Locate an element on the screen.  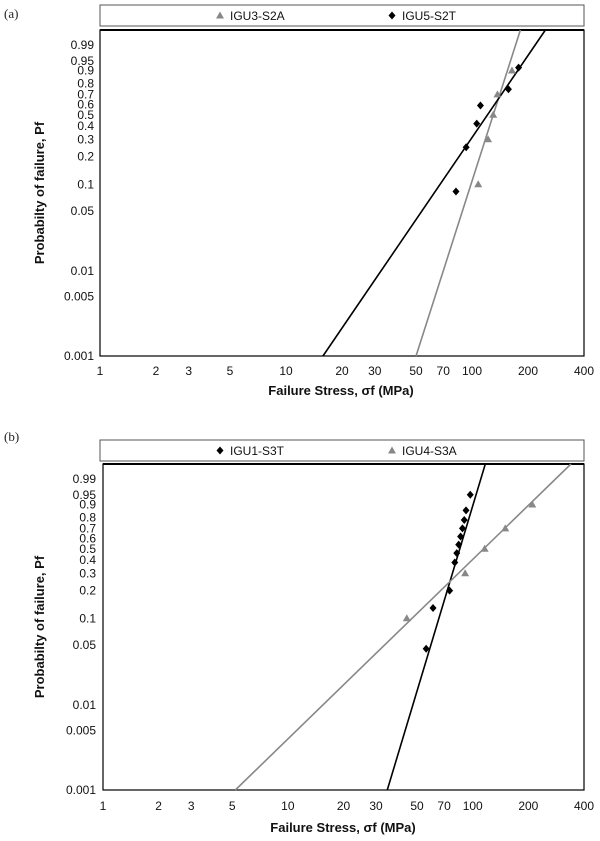
legend-label: IGU3-S2A is located at coordinates (257, 16).